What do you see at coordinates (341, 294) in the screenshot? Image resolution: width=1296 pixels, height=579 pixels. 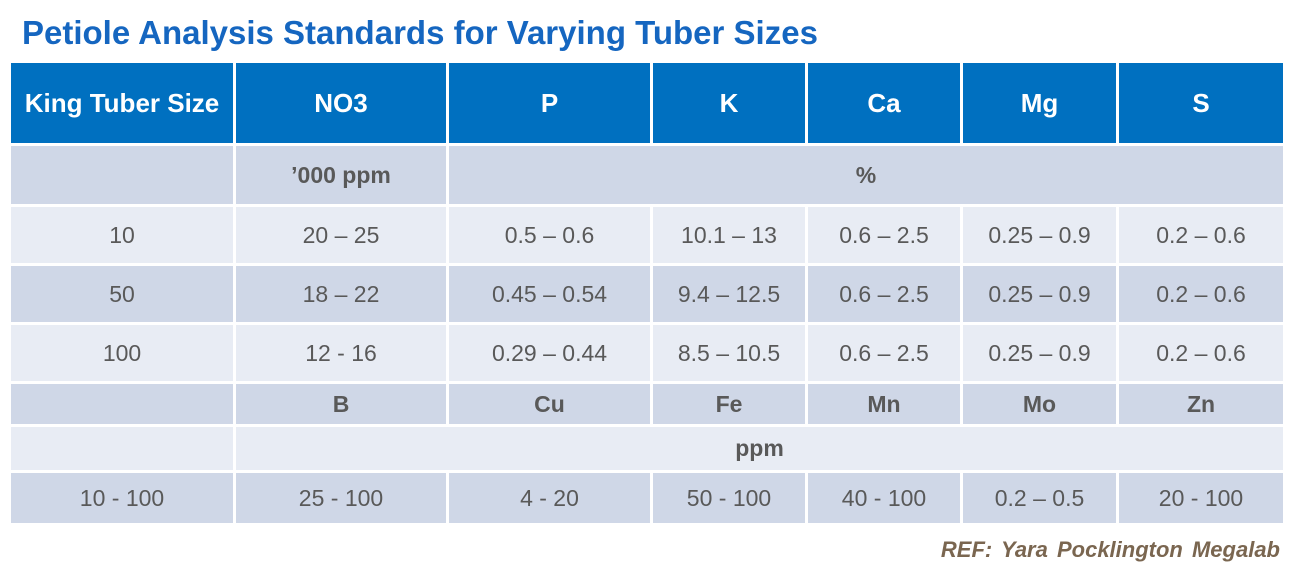 I see `table-cell: 18 – 22` at bounding box center [341, 294].